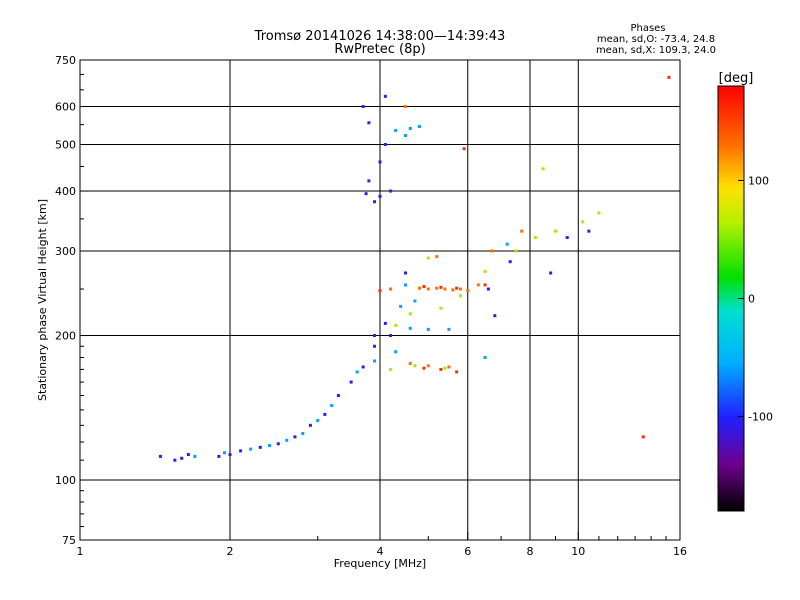 The height and width of the screenshot is (600, 800). Describe the element at coordinates (380, 551) in the screenshot. I see `x-tick-label: 4` at that location.